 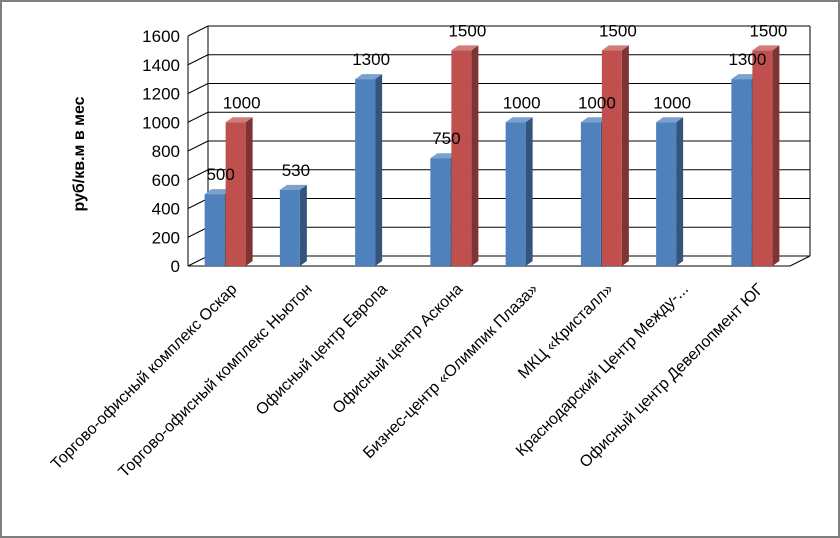 I want to click on y-tick-label: 0, so click(x=175, y=266).